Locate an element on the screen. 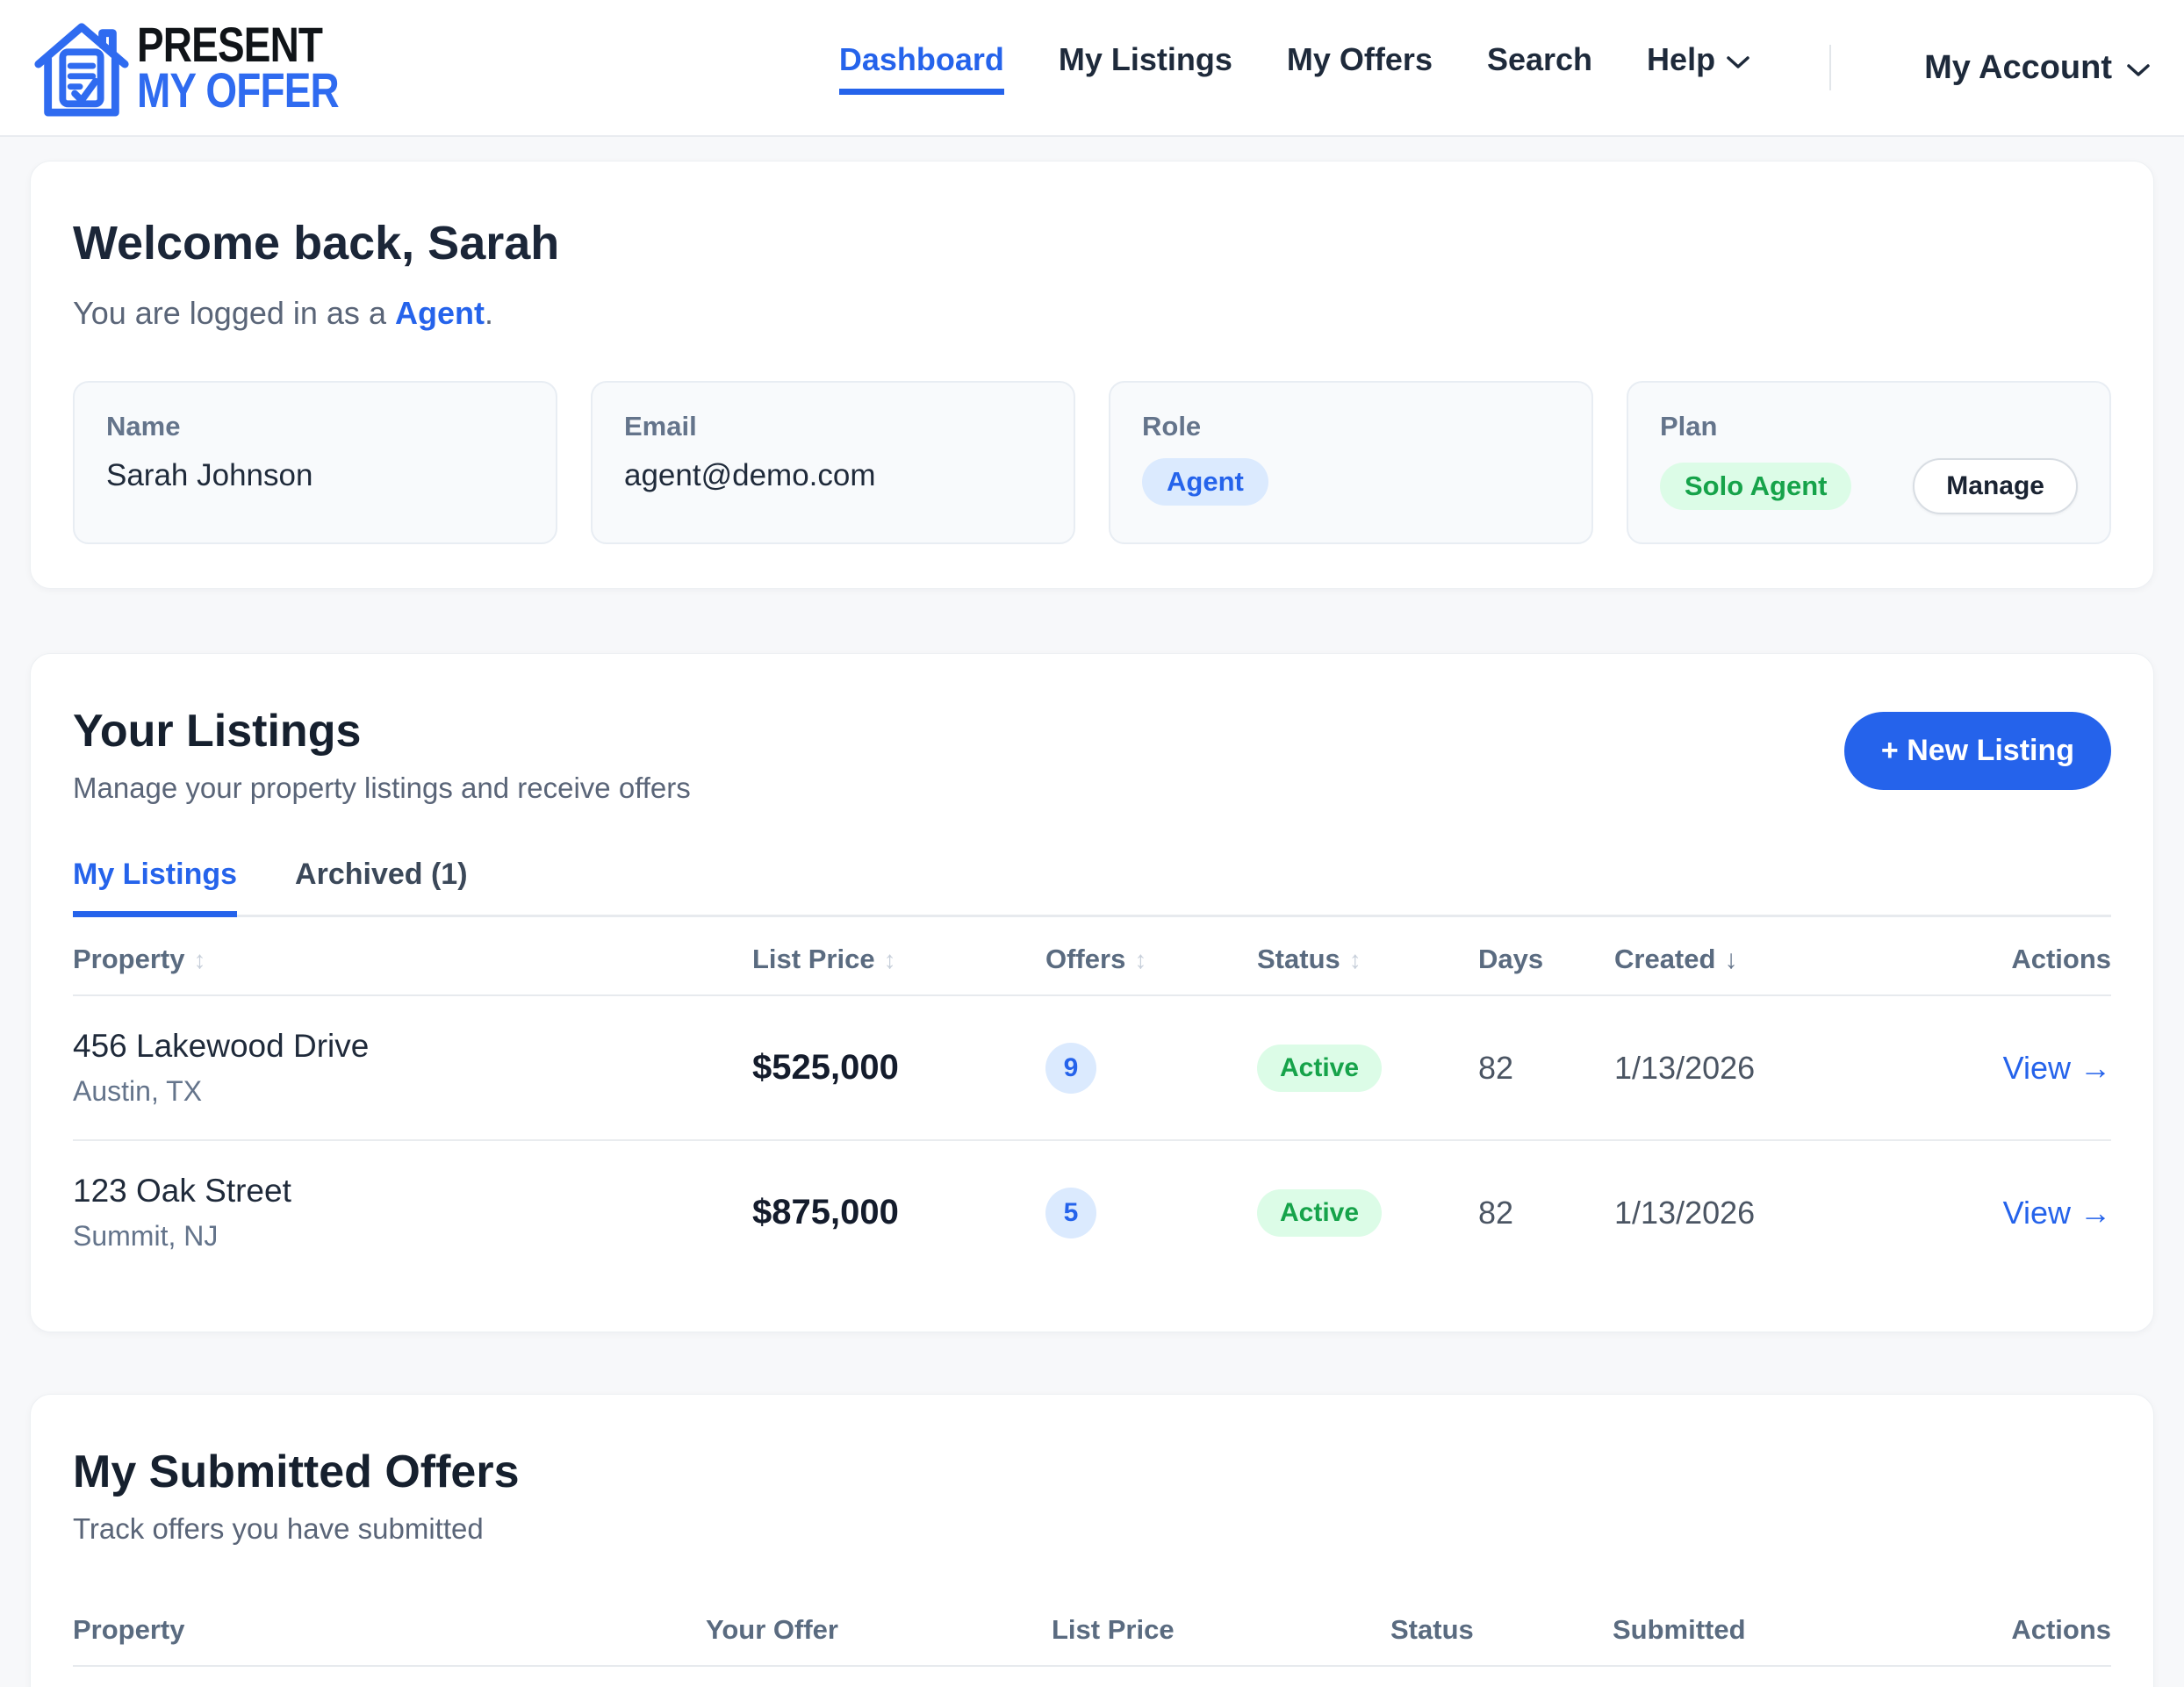 The height and width of the screenshot is (1687, 2184). col-days: Days is located at coordinates (1546, 959).